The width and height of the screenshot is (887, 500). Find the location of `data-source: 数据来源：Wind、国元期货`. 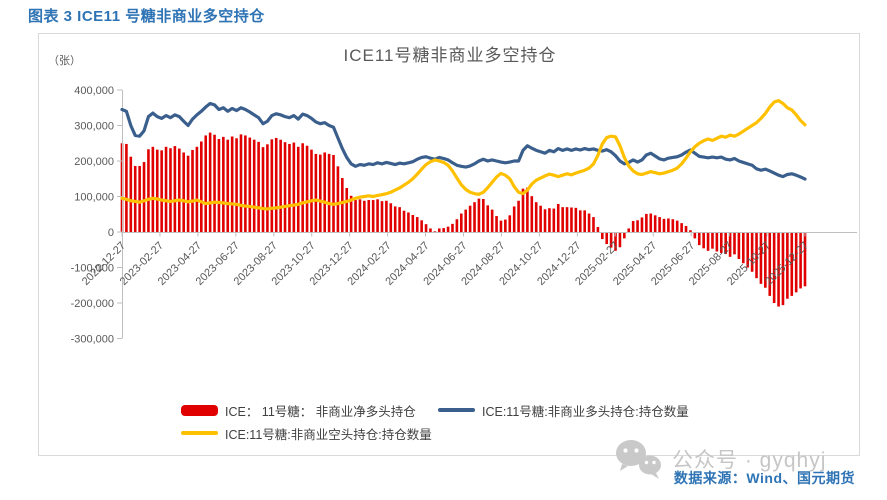

data-source: 数据来源：Wind、国元期货 is located at coordinates (764, 478).